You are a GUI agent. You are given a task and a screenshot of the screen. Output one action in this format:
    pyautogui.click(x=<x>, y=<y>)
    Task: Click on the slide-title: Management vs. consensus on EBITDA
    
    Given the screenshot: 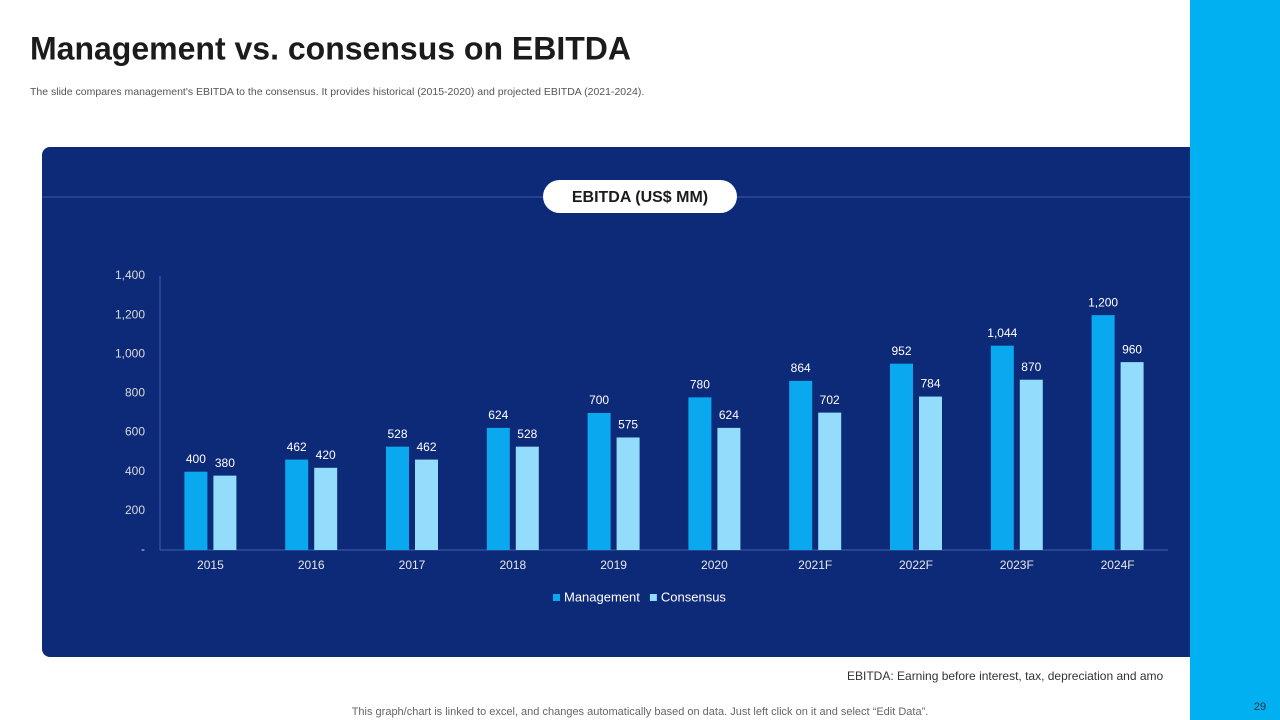 What is the action you would take?
    pyautogui.click(x=330, y=48)
    